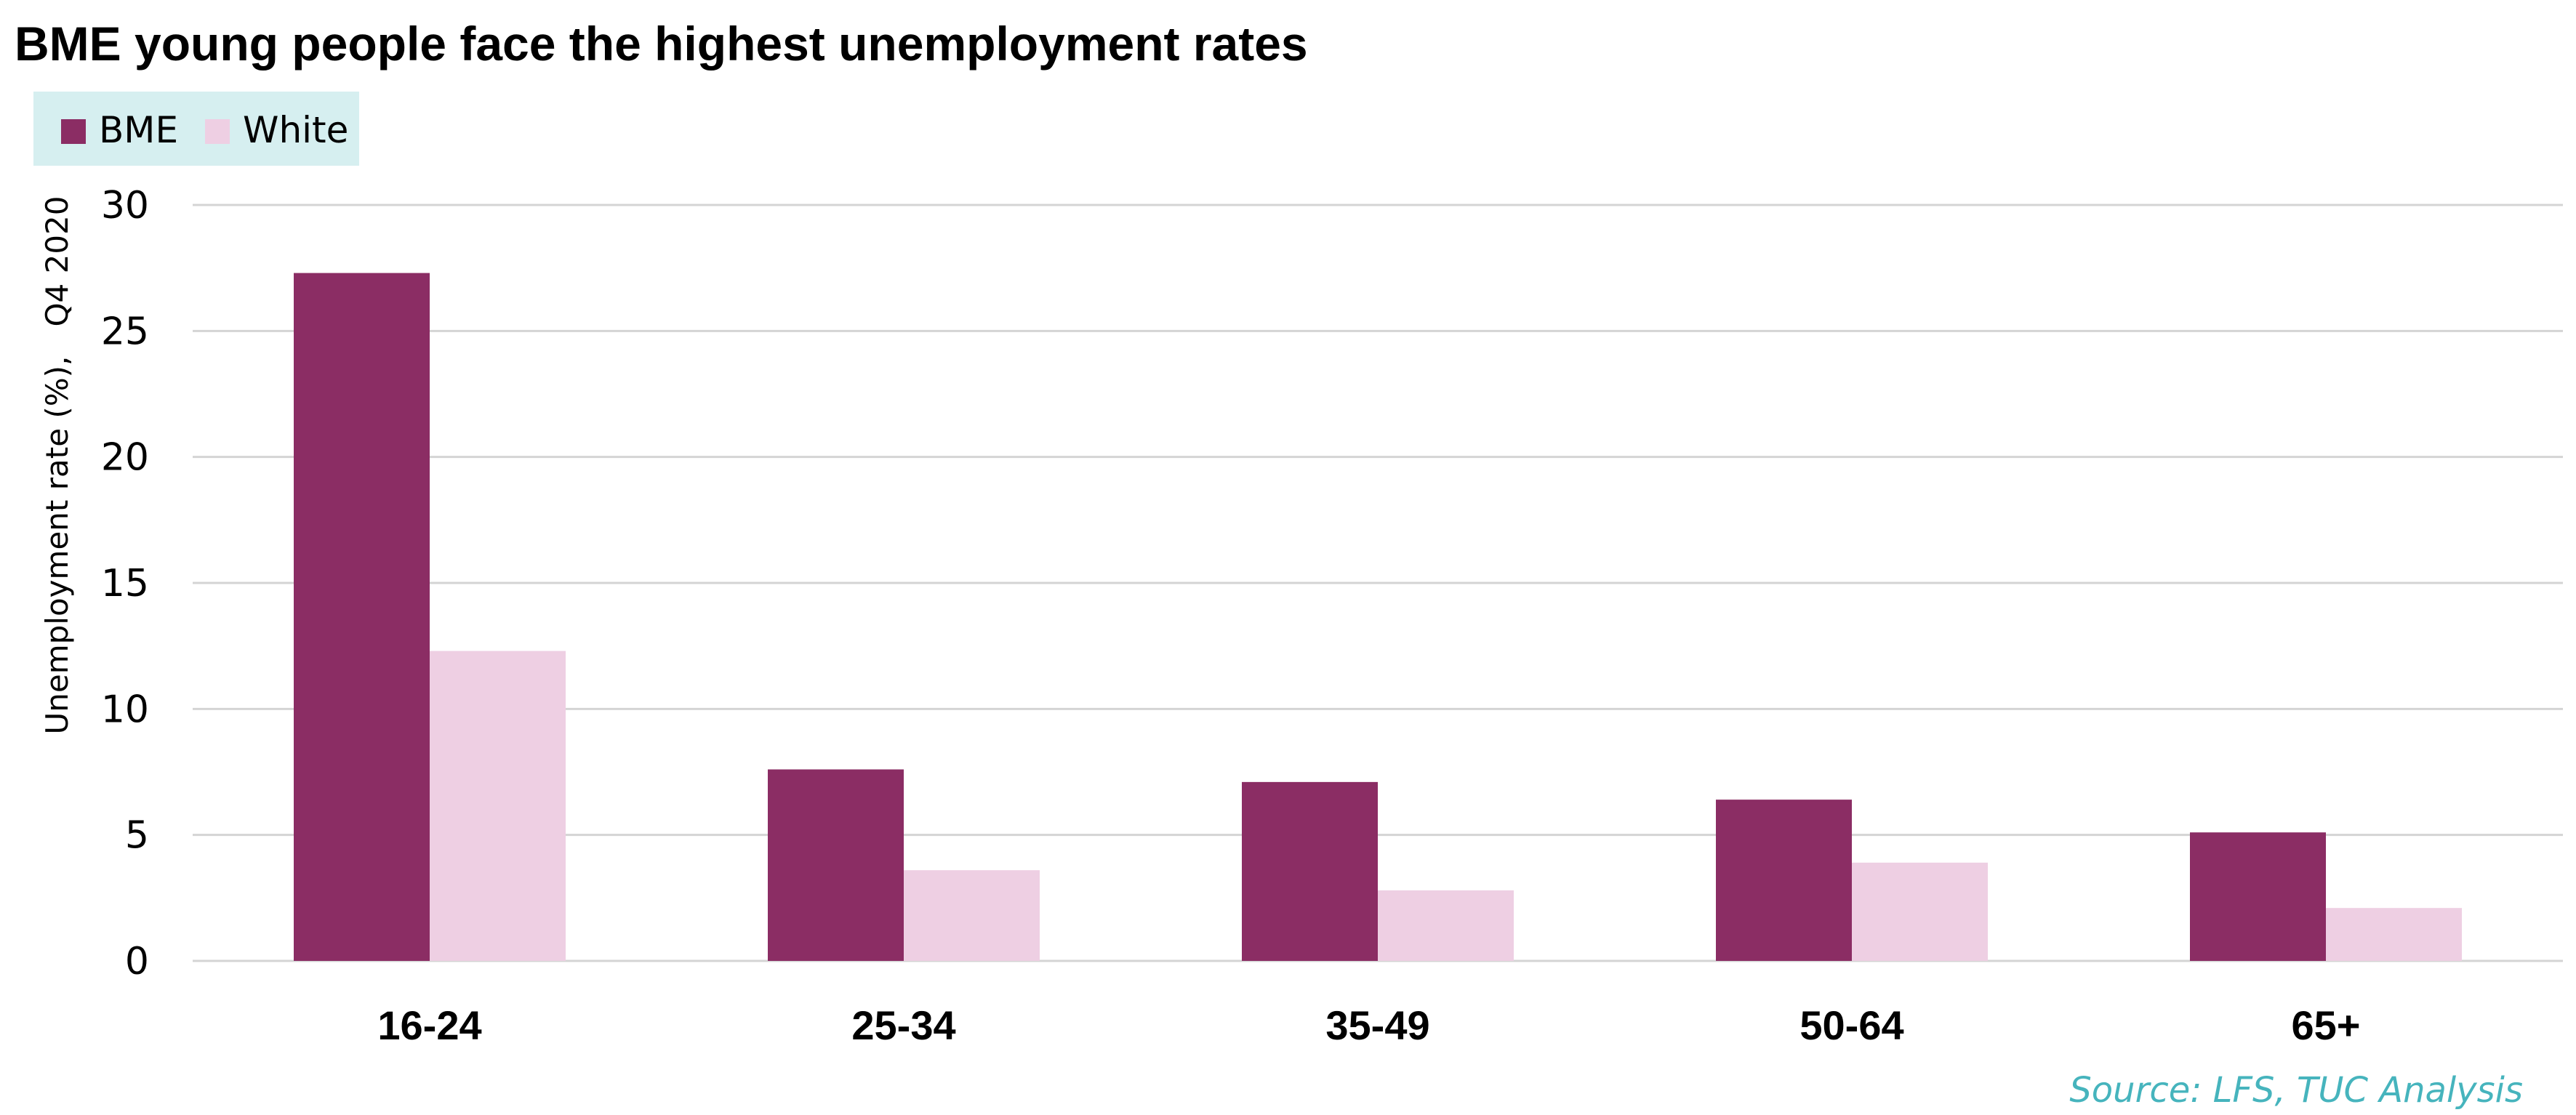 This screenshot has width=2576, height=1115. I want to click on y-axis-title: Unemployment rate (%), Q4 2020, so click(57, 466).